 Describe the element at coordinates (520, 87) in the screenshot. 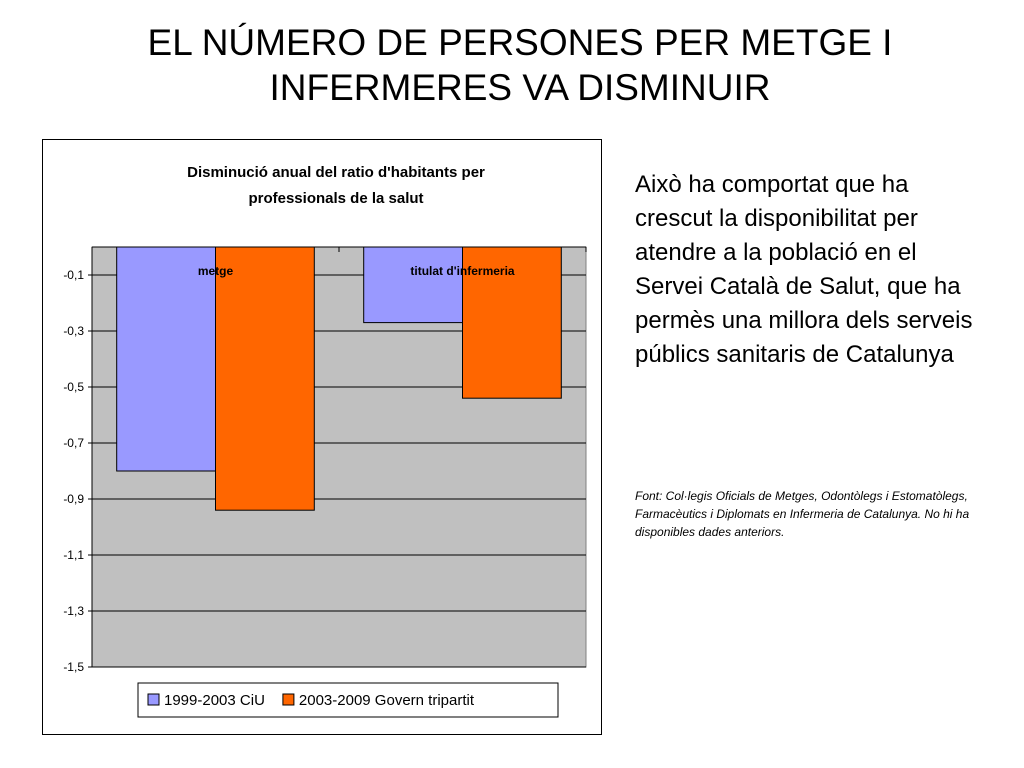

I see `slide-title-line-2: INFERMERES VA DISMINUIR` at that location.